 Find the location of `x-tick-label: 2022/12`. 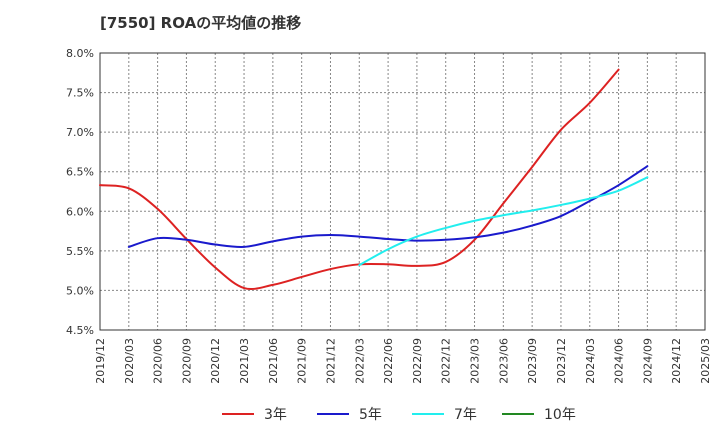

x-tick-label: 2022/12 is located at coordinates (446, 361).